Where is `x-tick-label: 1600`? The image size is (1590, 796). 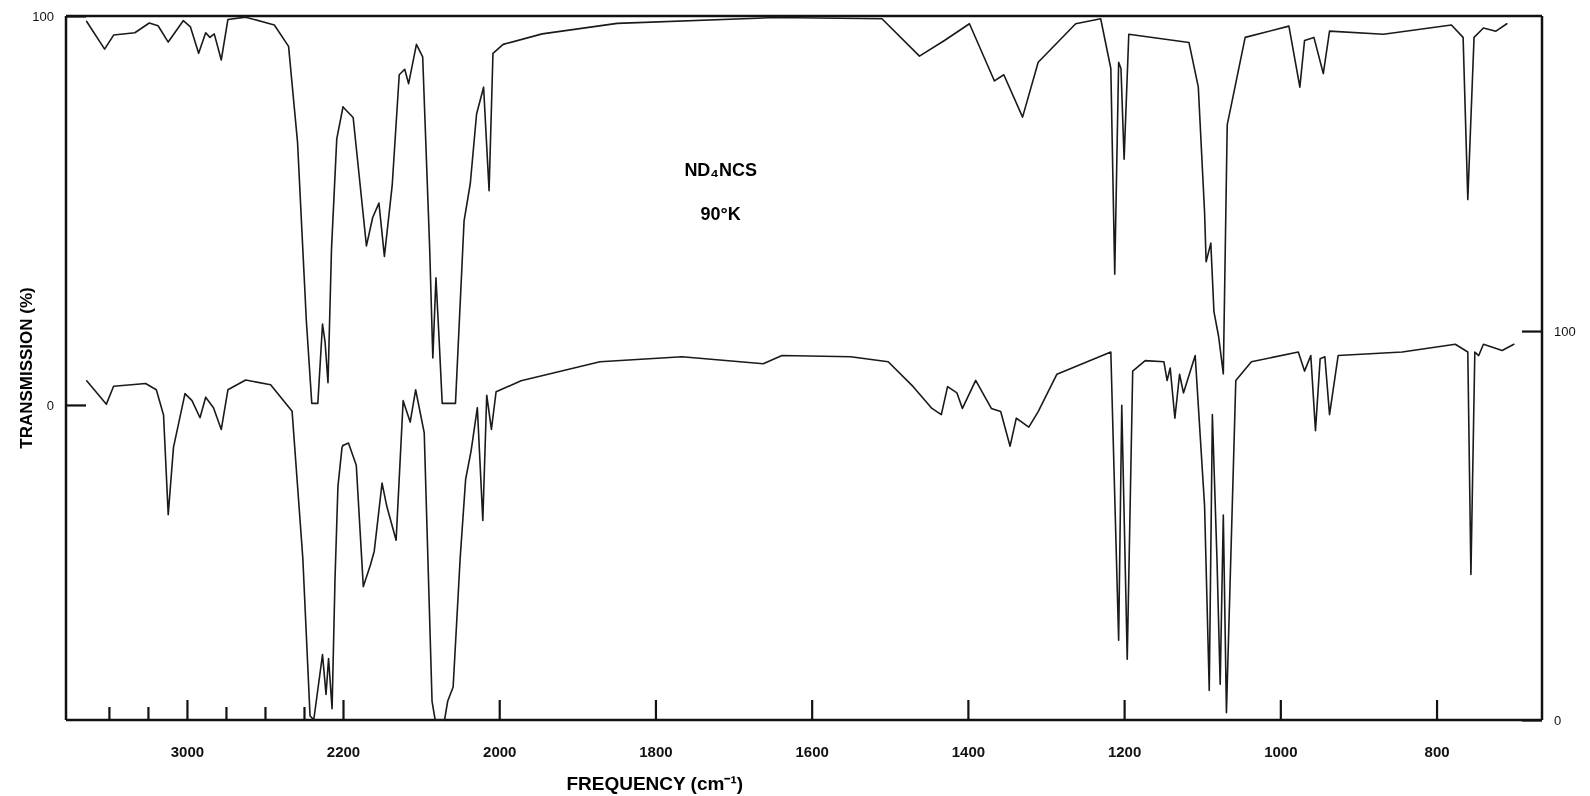 x-tick-label: 1600 is located at coordinates (812, 751).